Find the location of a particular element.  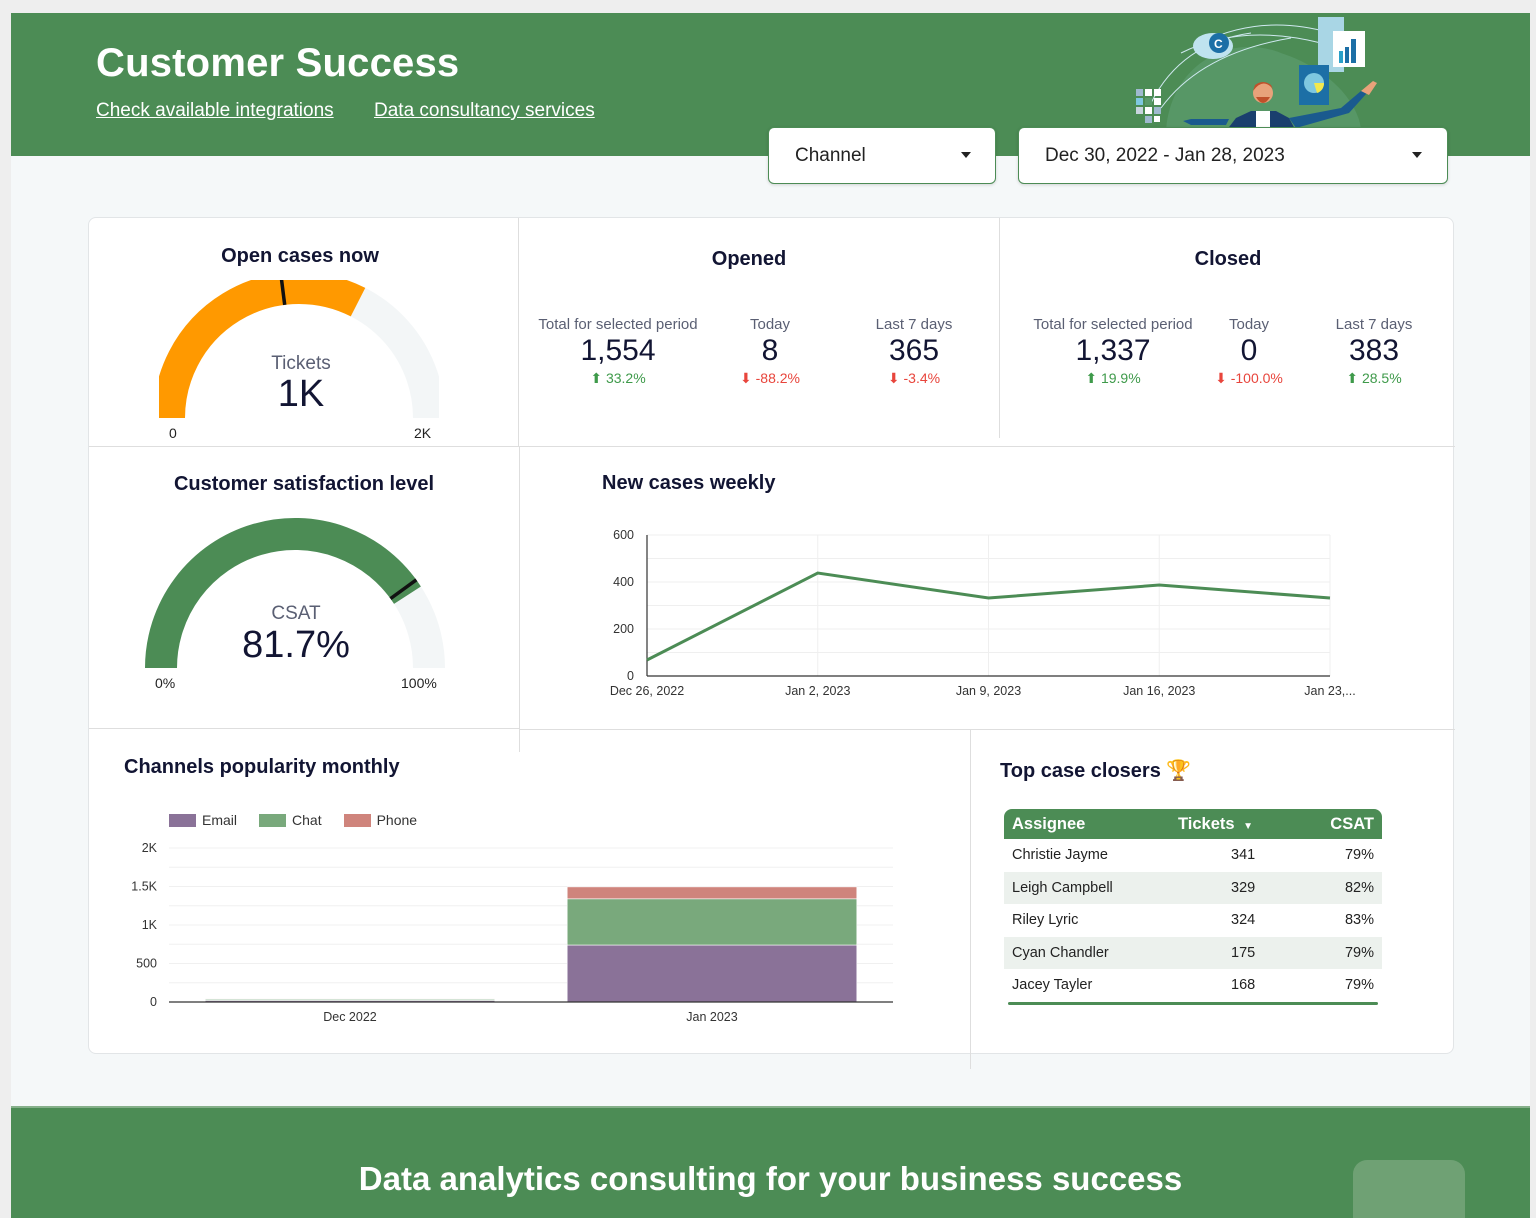

page-title: Customer Success is located at coordinates (278, 63).